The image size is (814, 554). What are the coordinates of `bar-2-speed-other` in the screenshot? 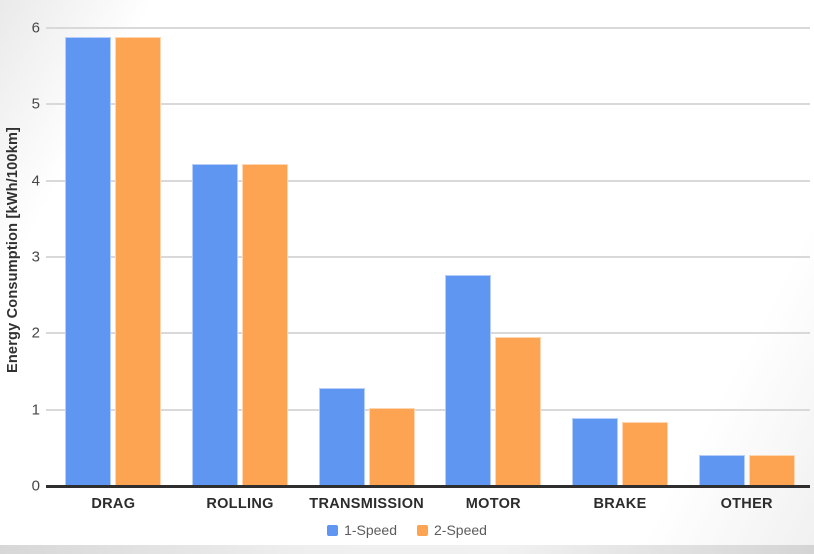 It's located at (771, 470).